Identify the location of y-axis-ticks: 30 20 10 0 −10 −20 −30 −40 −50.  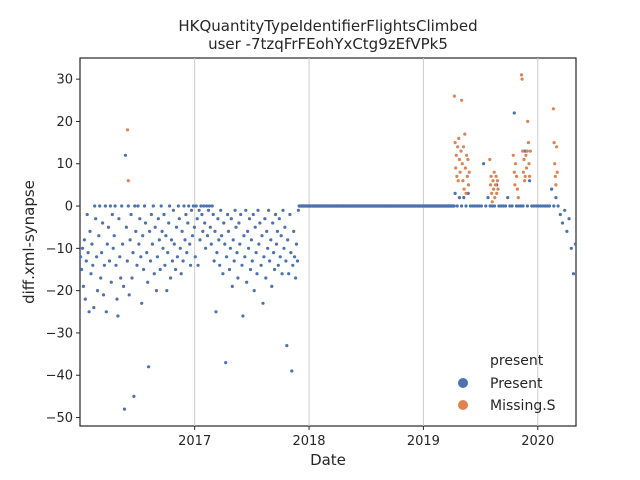
(63, 249).